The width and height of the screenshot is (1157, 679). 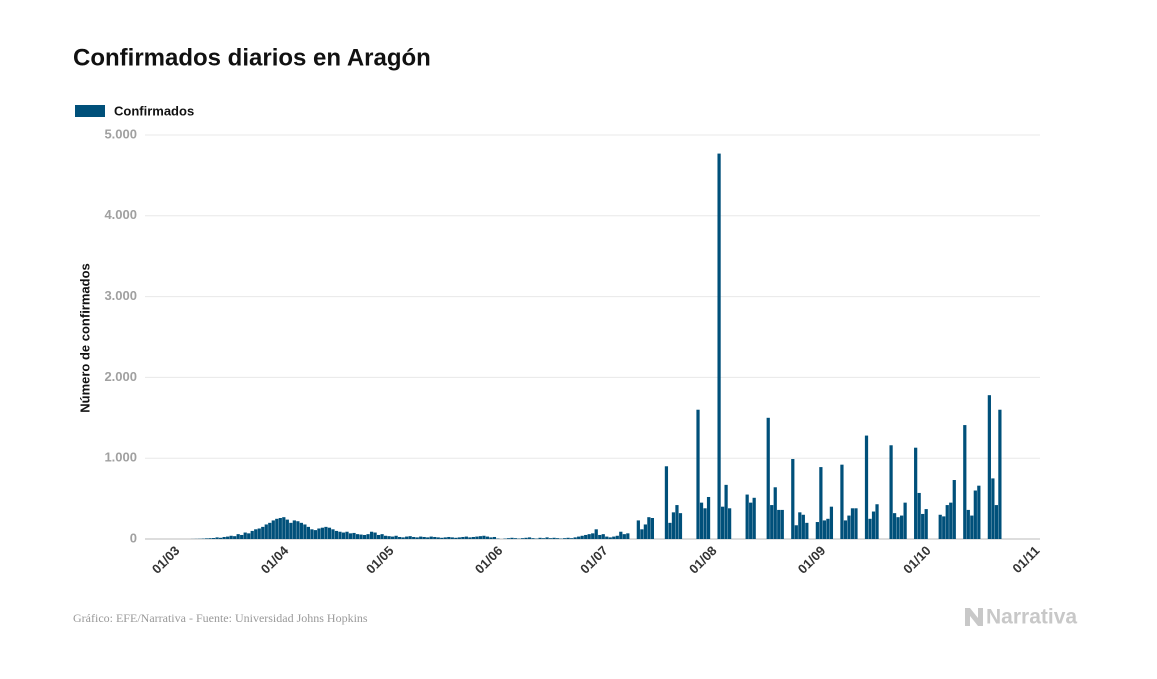 I want to click on brand: Narrativa, so click(x=1031, y=617).